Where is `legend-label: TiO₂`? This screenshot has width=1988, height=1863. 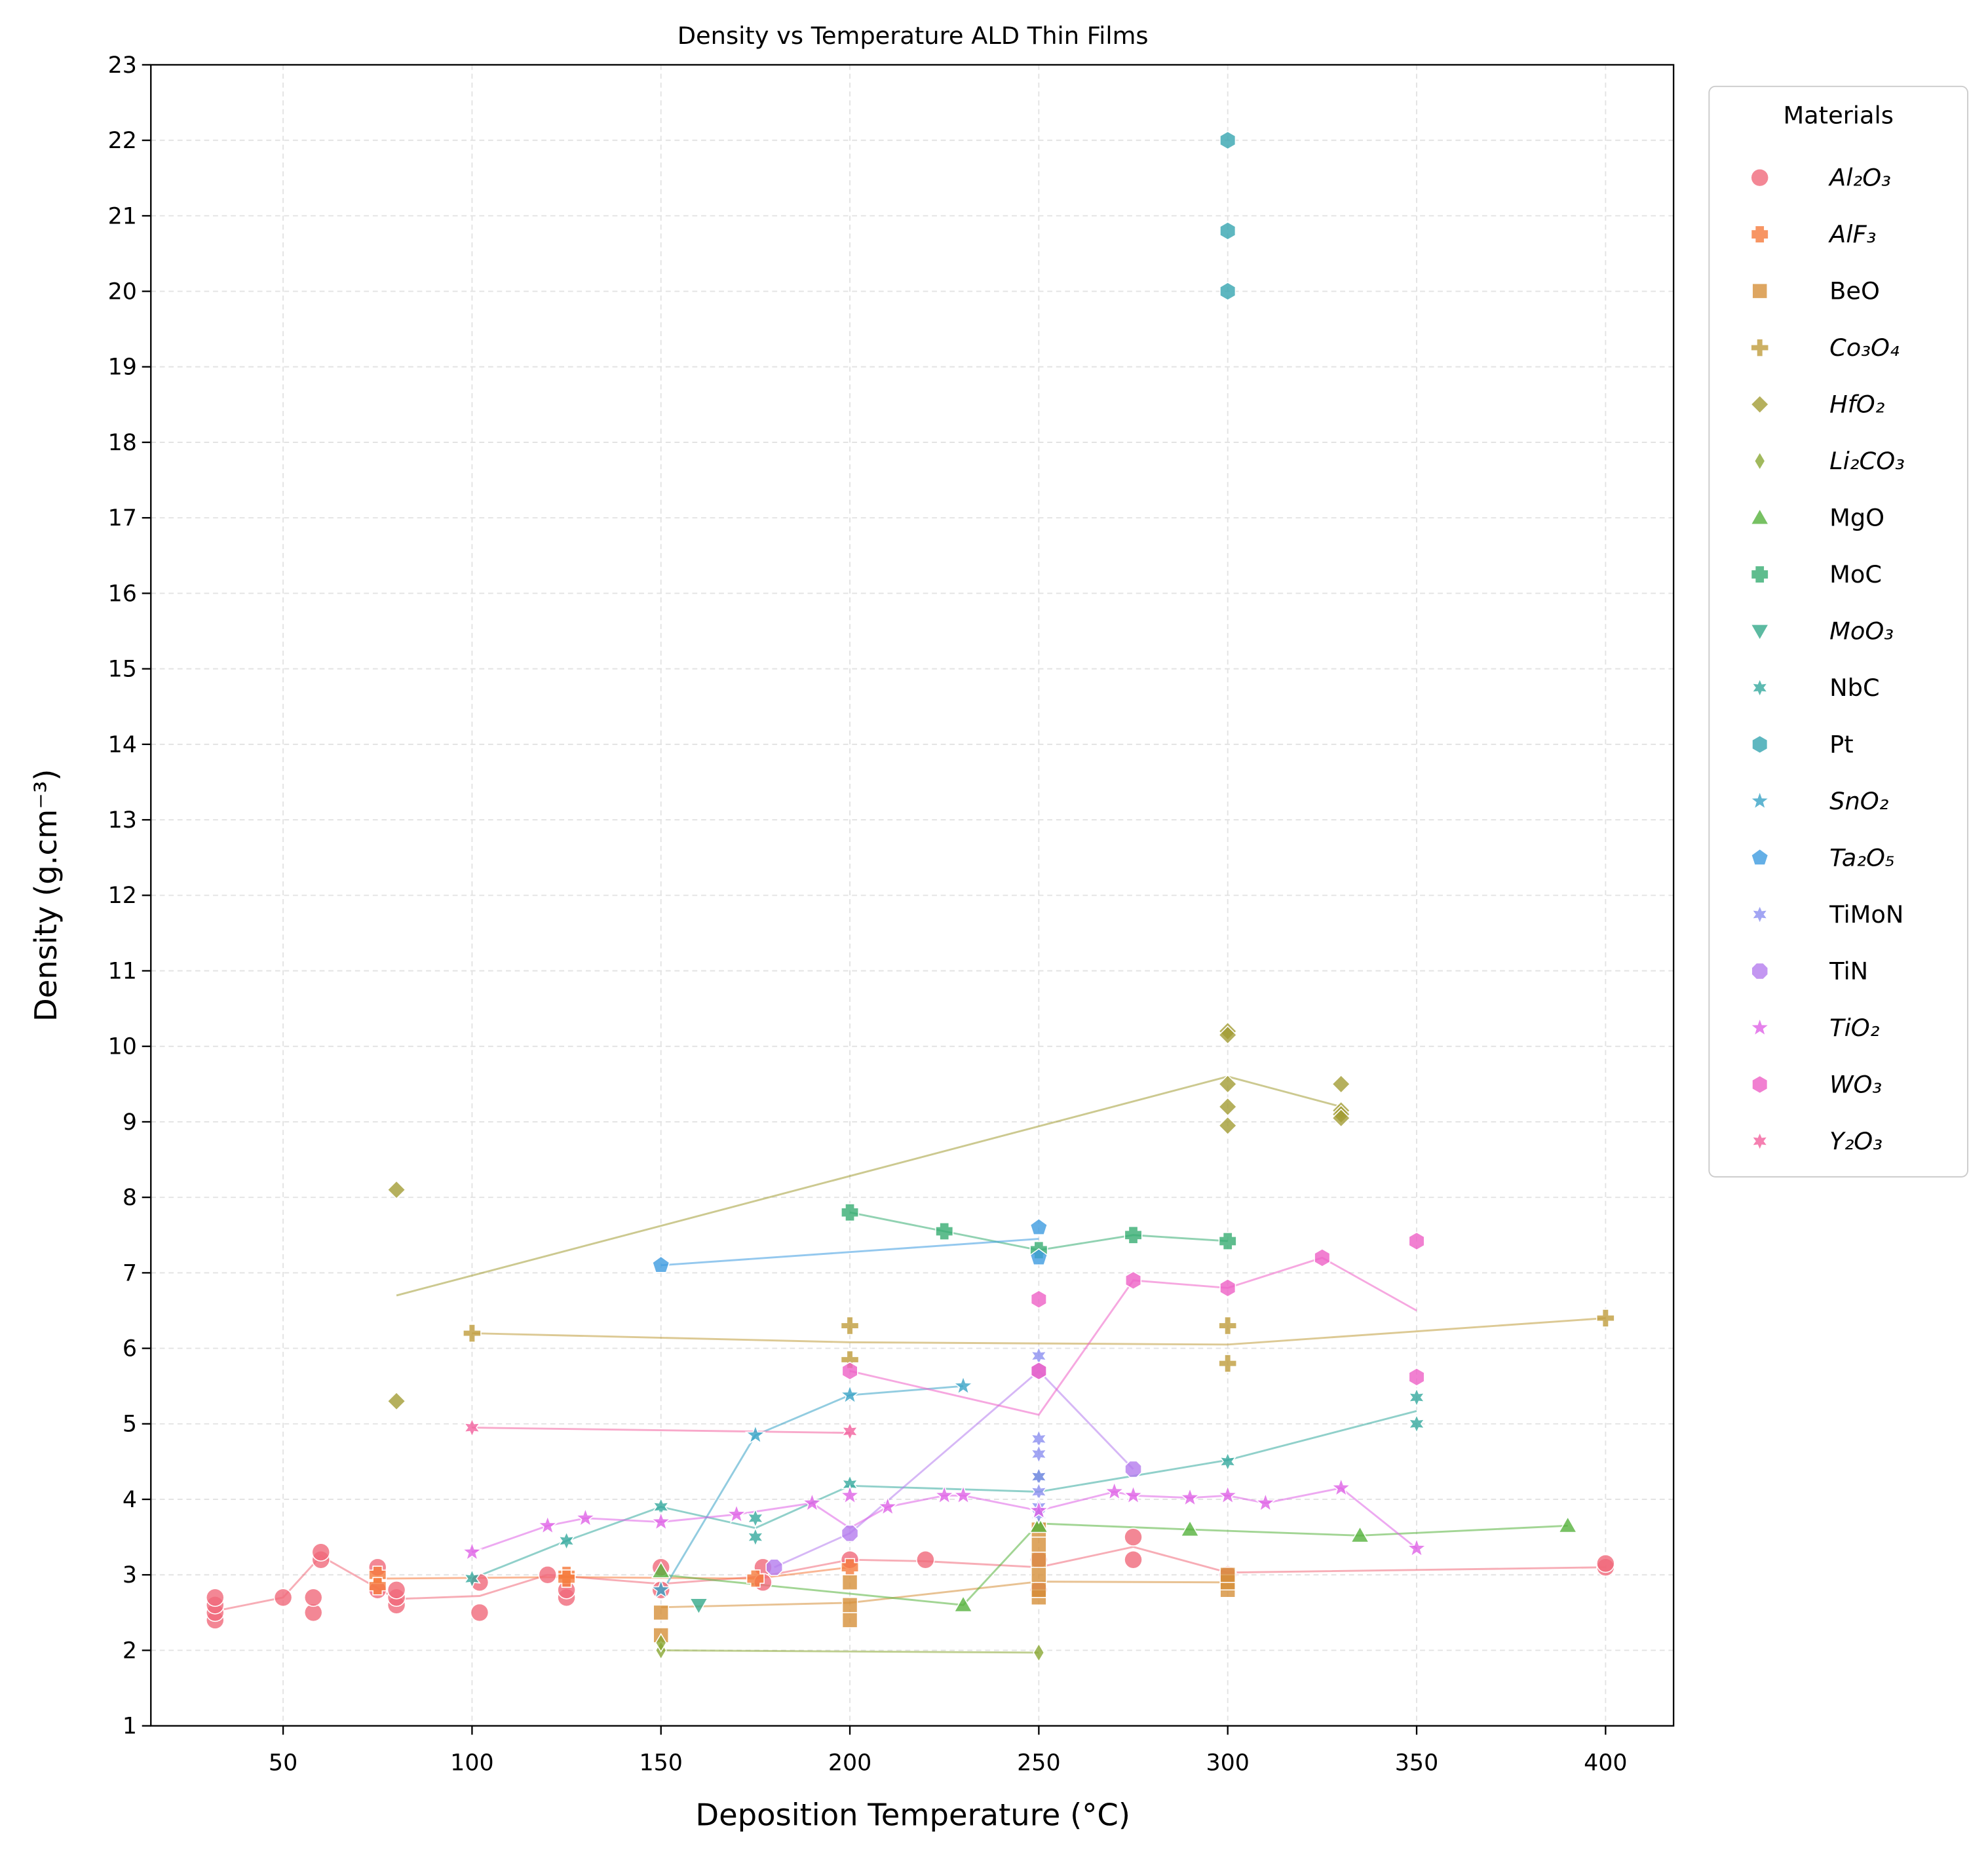
legend-label: TiO₂ is located at coordinates (1854, 1028).